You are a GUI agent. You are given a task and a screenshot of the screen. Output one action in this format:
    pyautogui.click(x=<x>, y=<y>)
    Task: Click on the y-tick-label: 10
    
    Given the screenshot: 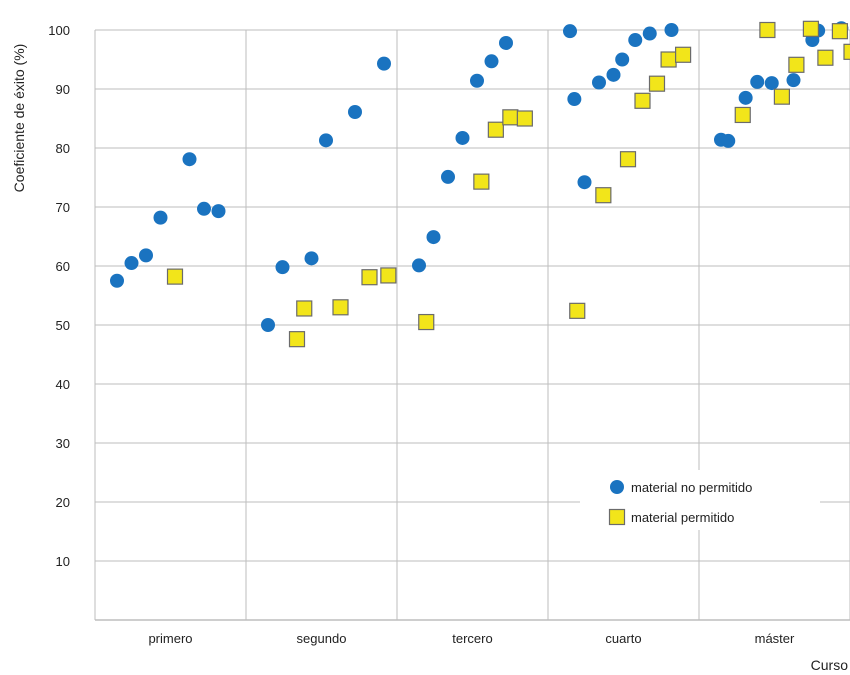 What is the action you would take?
    pyautogui.click(x=63, y=561)
    